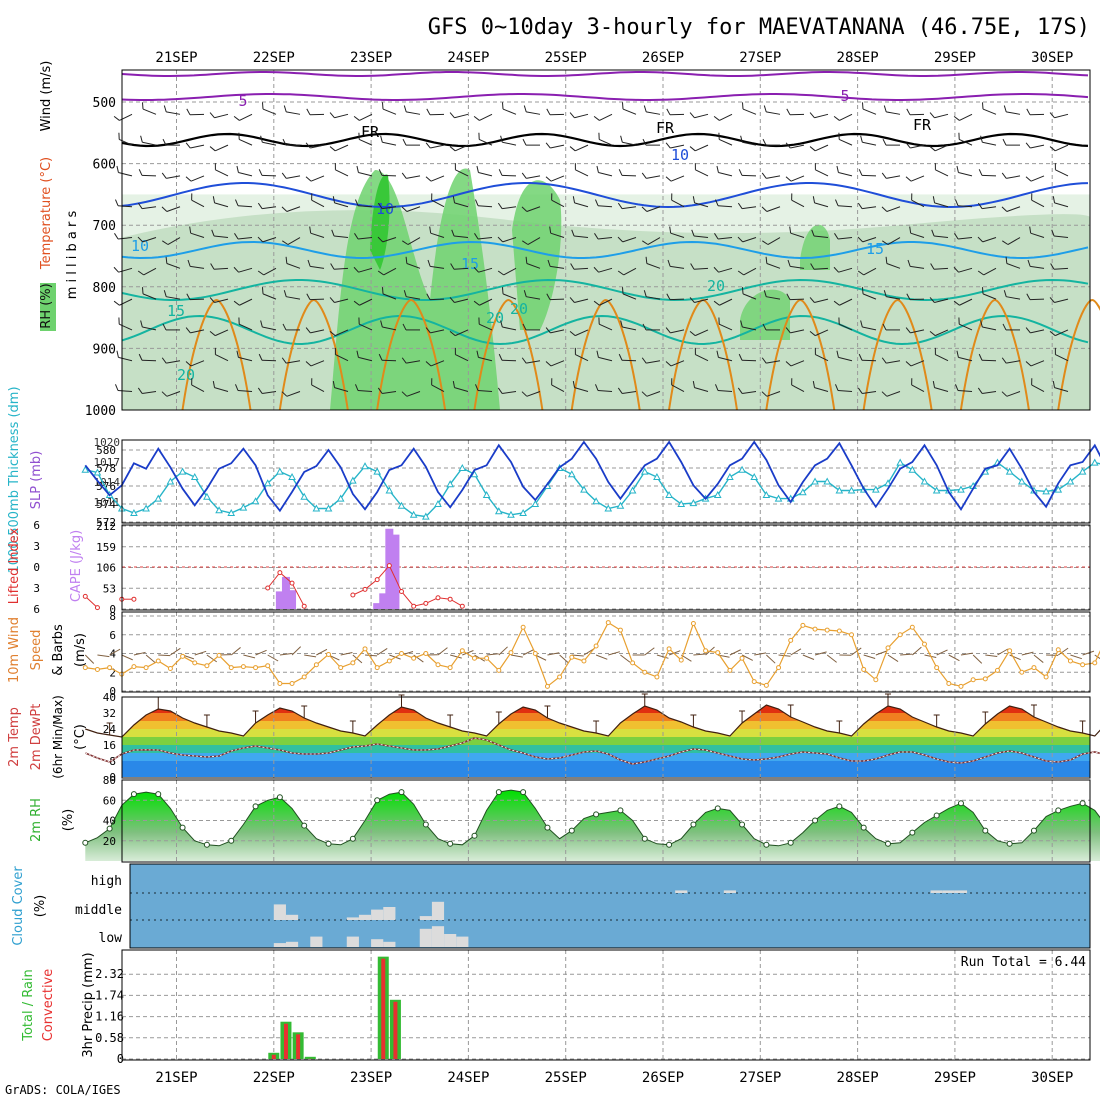  What do you see at coordinates (36, 588) in the screenshot?
I see `li-tick-label: 3` at bounding box center [36, 588].